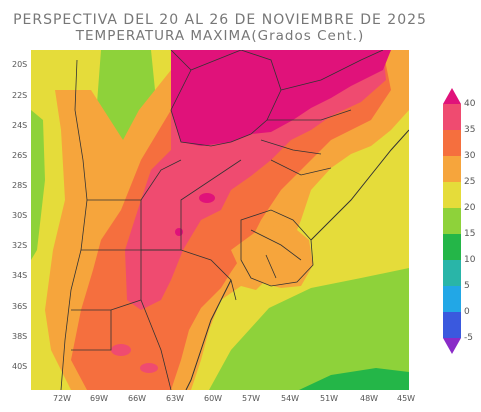 The height and width of the screenshot is (412, 481). I want to click on legend-label-35: 35, so click(470, 130).